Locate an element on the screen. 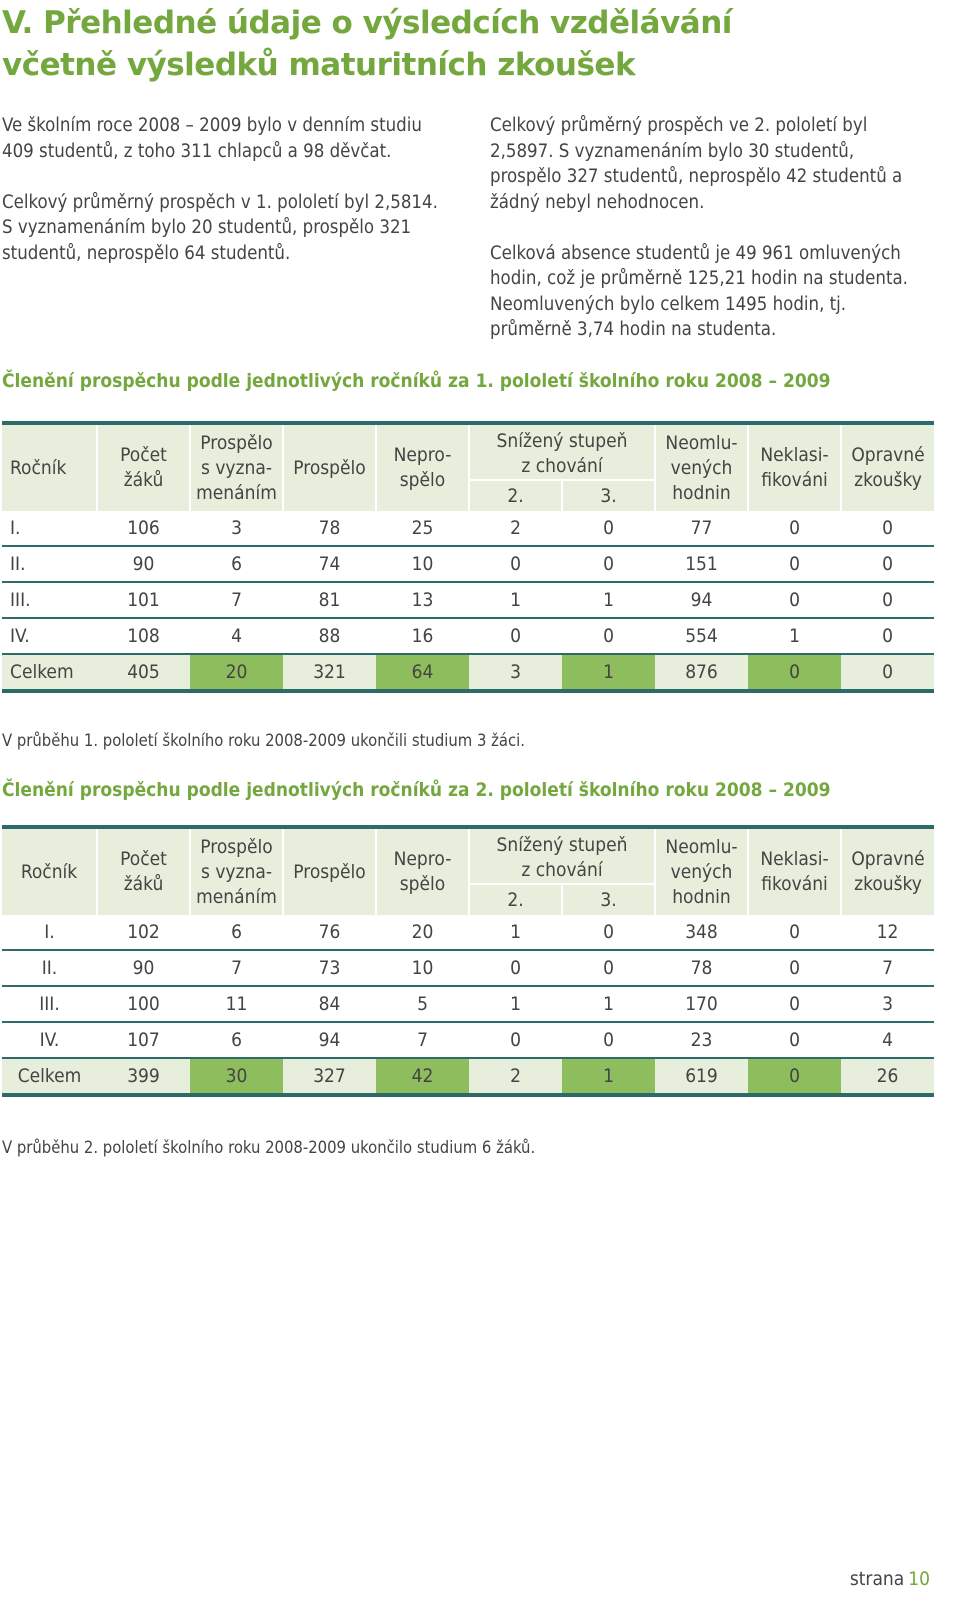  page-footer: strana 10 is located at coordinates (890, 1579).